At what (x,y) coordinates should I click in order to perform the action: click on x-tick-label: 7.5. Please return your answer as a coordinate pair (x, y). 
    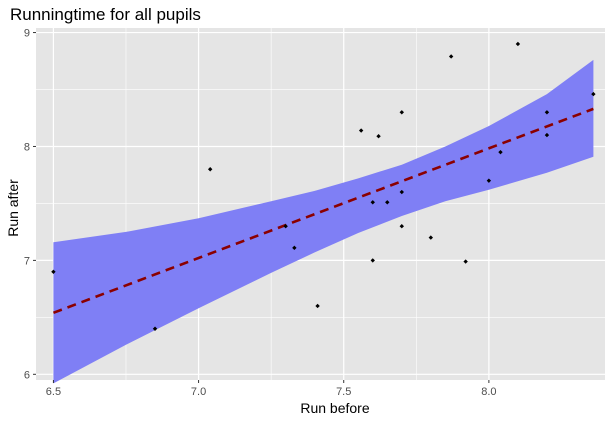
    Looking at the image, I should click on (343, 392).